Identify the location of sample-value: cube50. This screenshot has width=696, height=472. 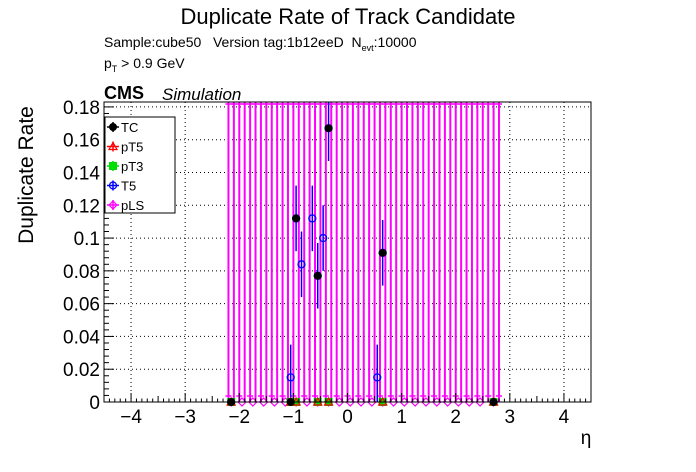
(178, 42).